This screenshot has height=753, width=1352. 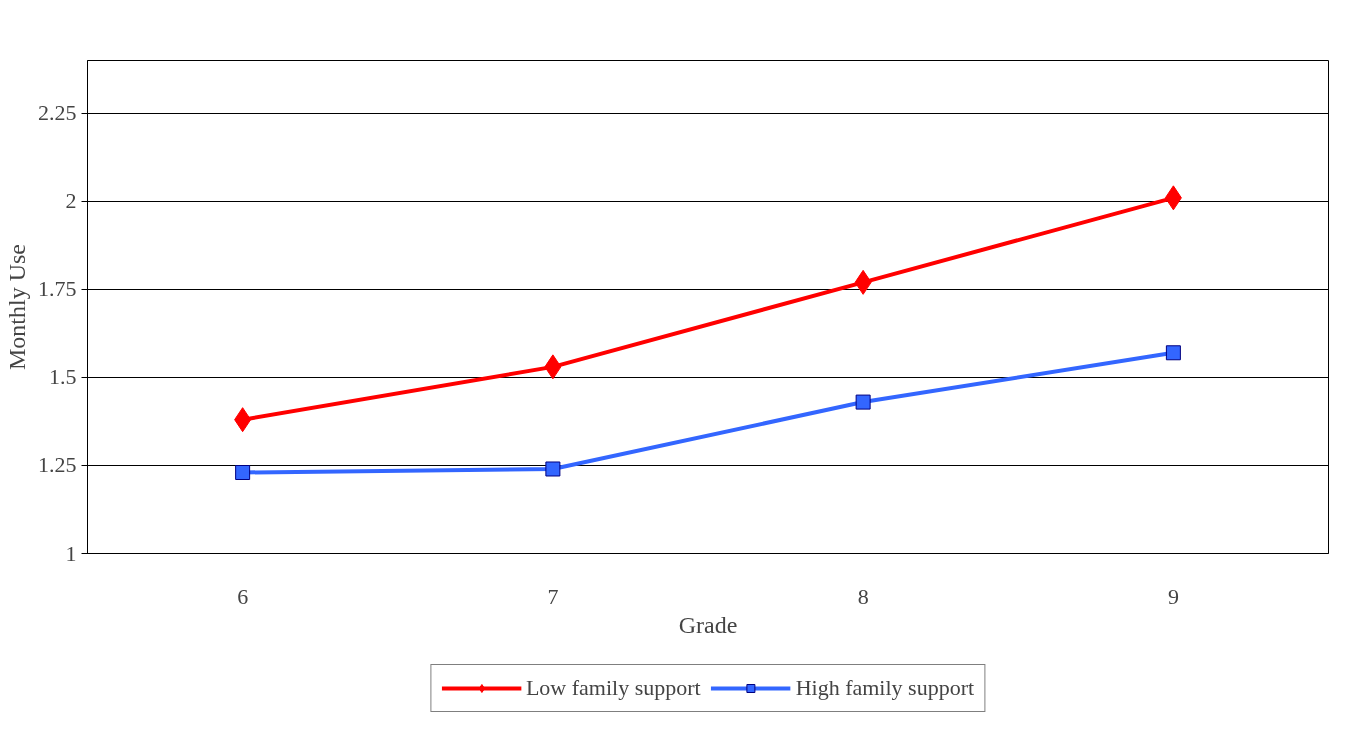 I want to click on x-tick-label: 6, so click(x=243, y=596).